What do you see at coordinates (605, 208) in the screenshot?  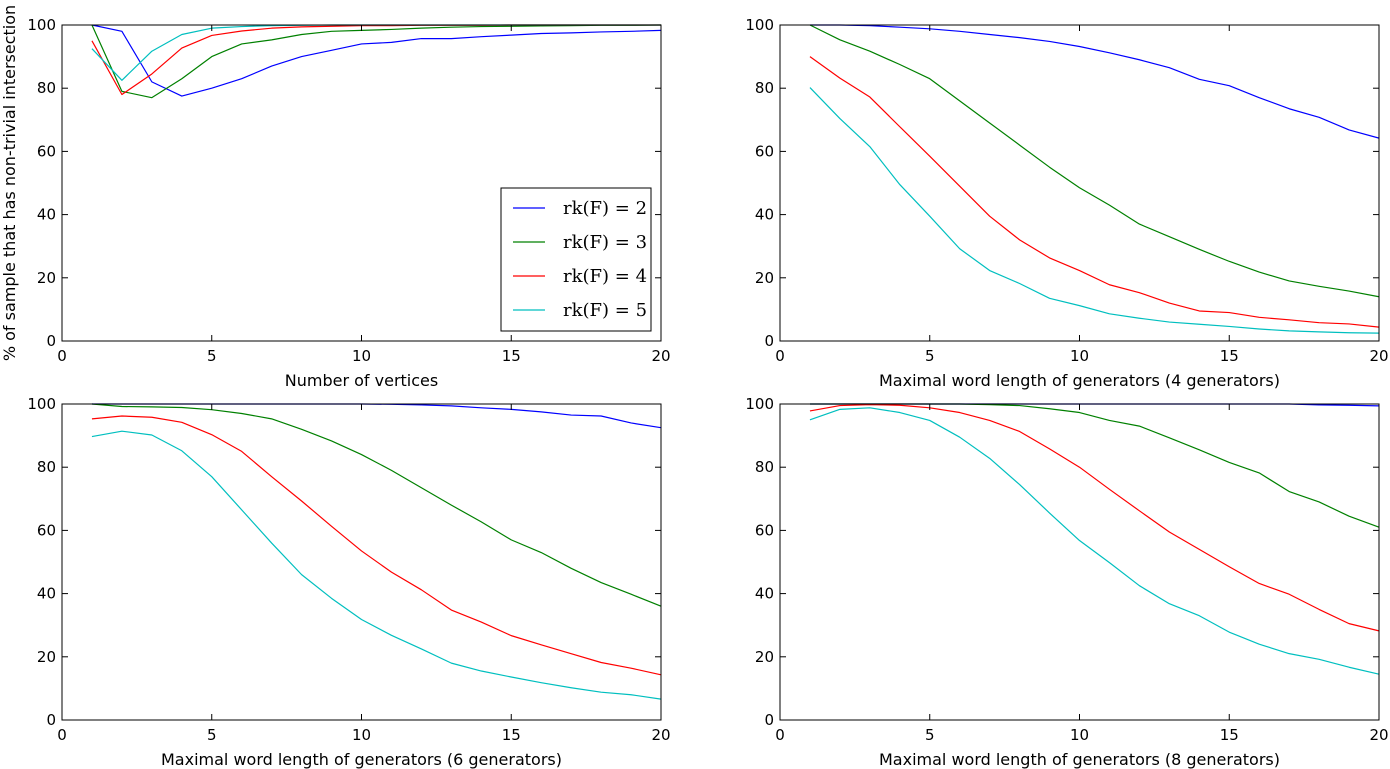 I see `legend-label-rk2: rk(F) = 2` at bounding box center [605, 208].